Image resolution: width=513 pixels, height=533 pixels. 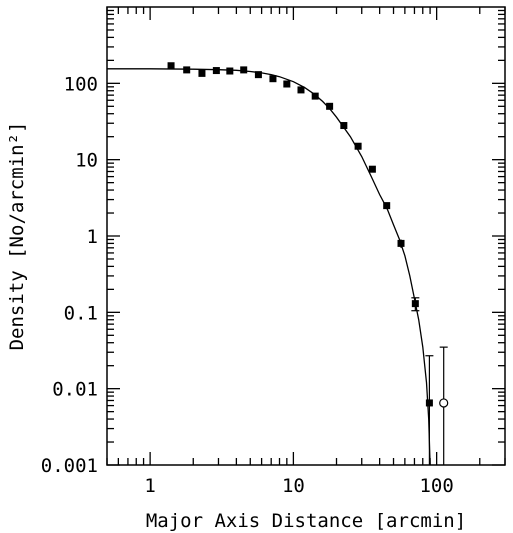 I want to click on y-tick-label: 1, so click(x=92, y=237).